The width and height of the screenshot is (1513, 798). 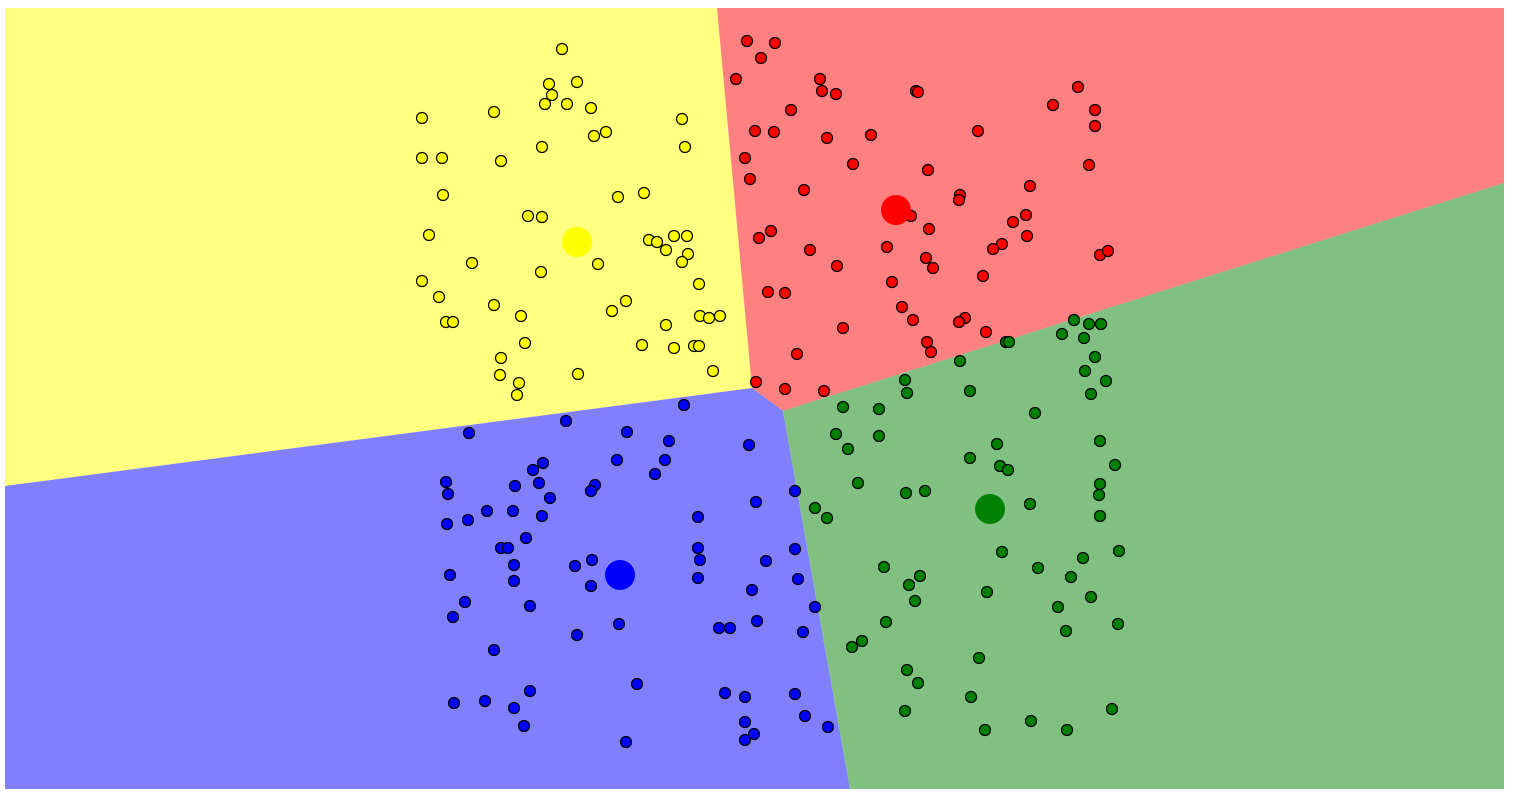 I want to click on centroids, so click(x=783, y=392).